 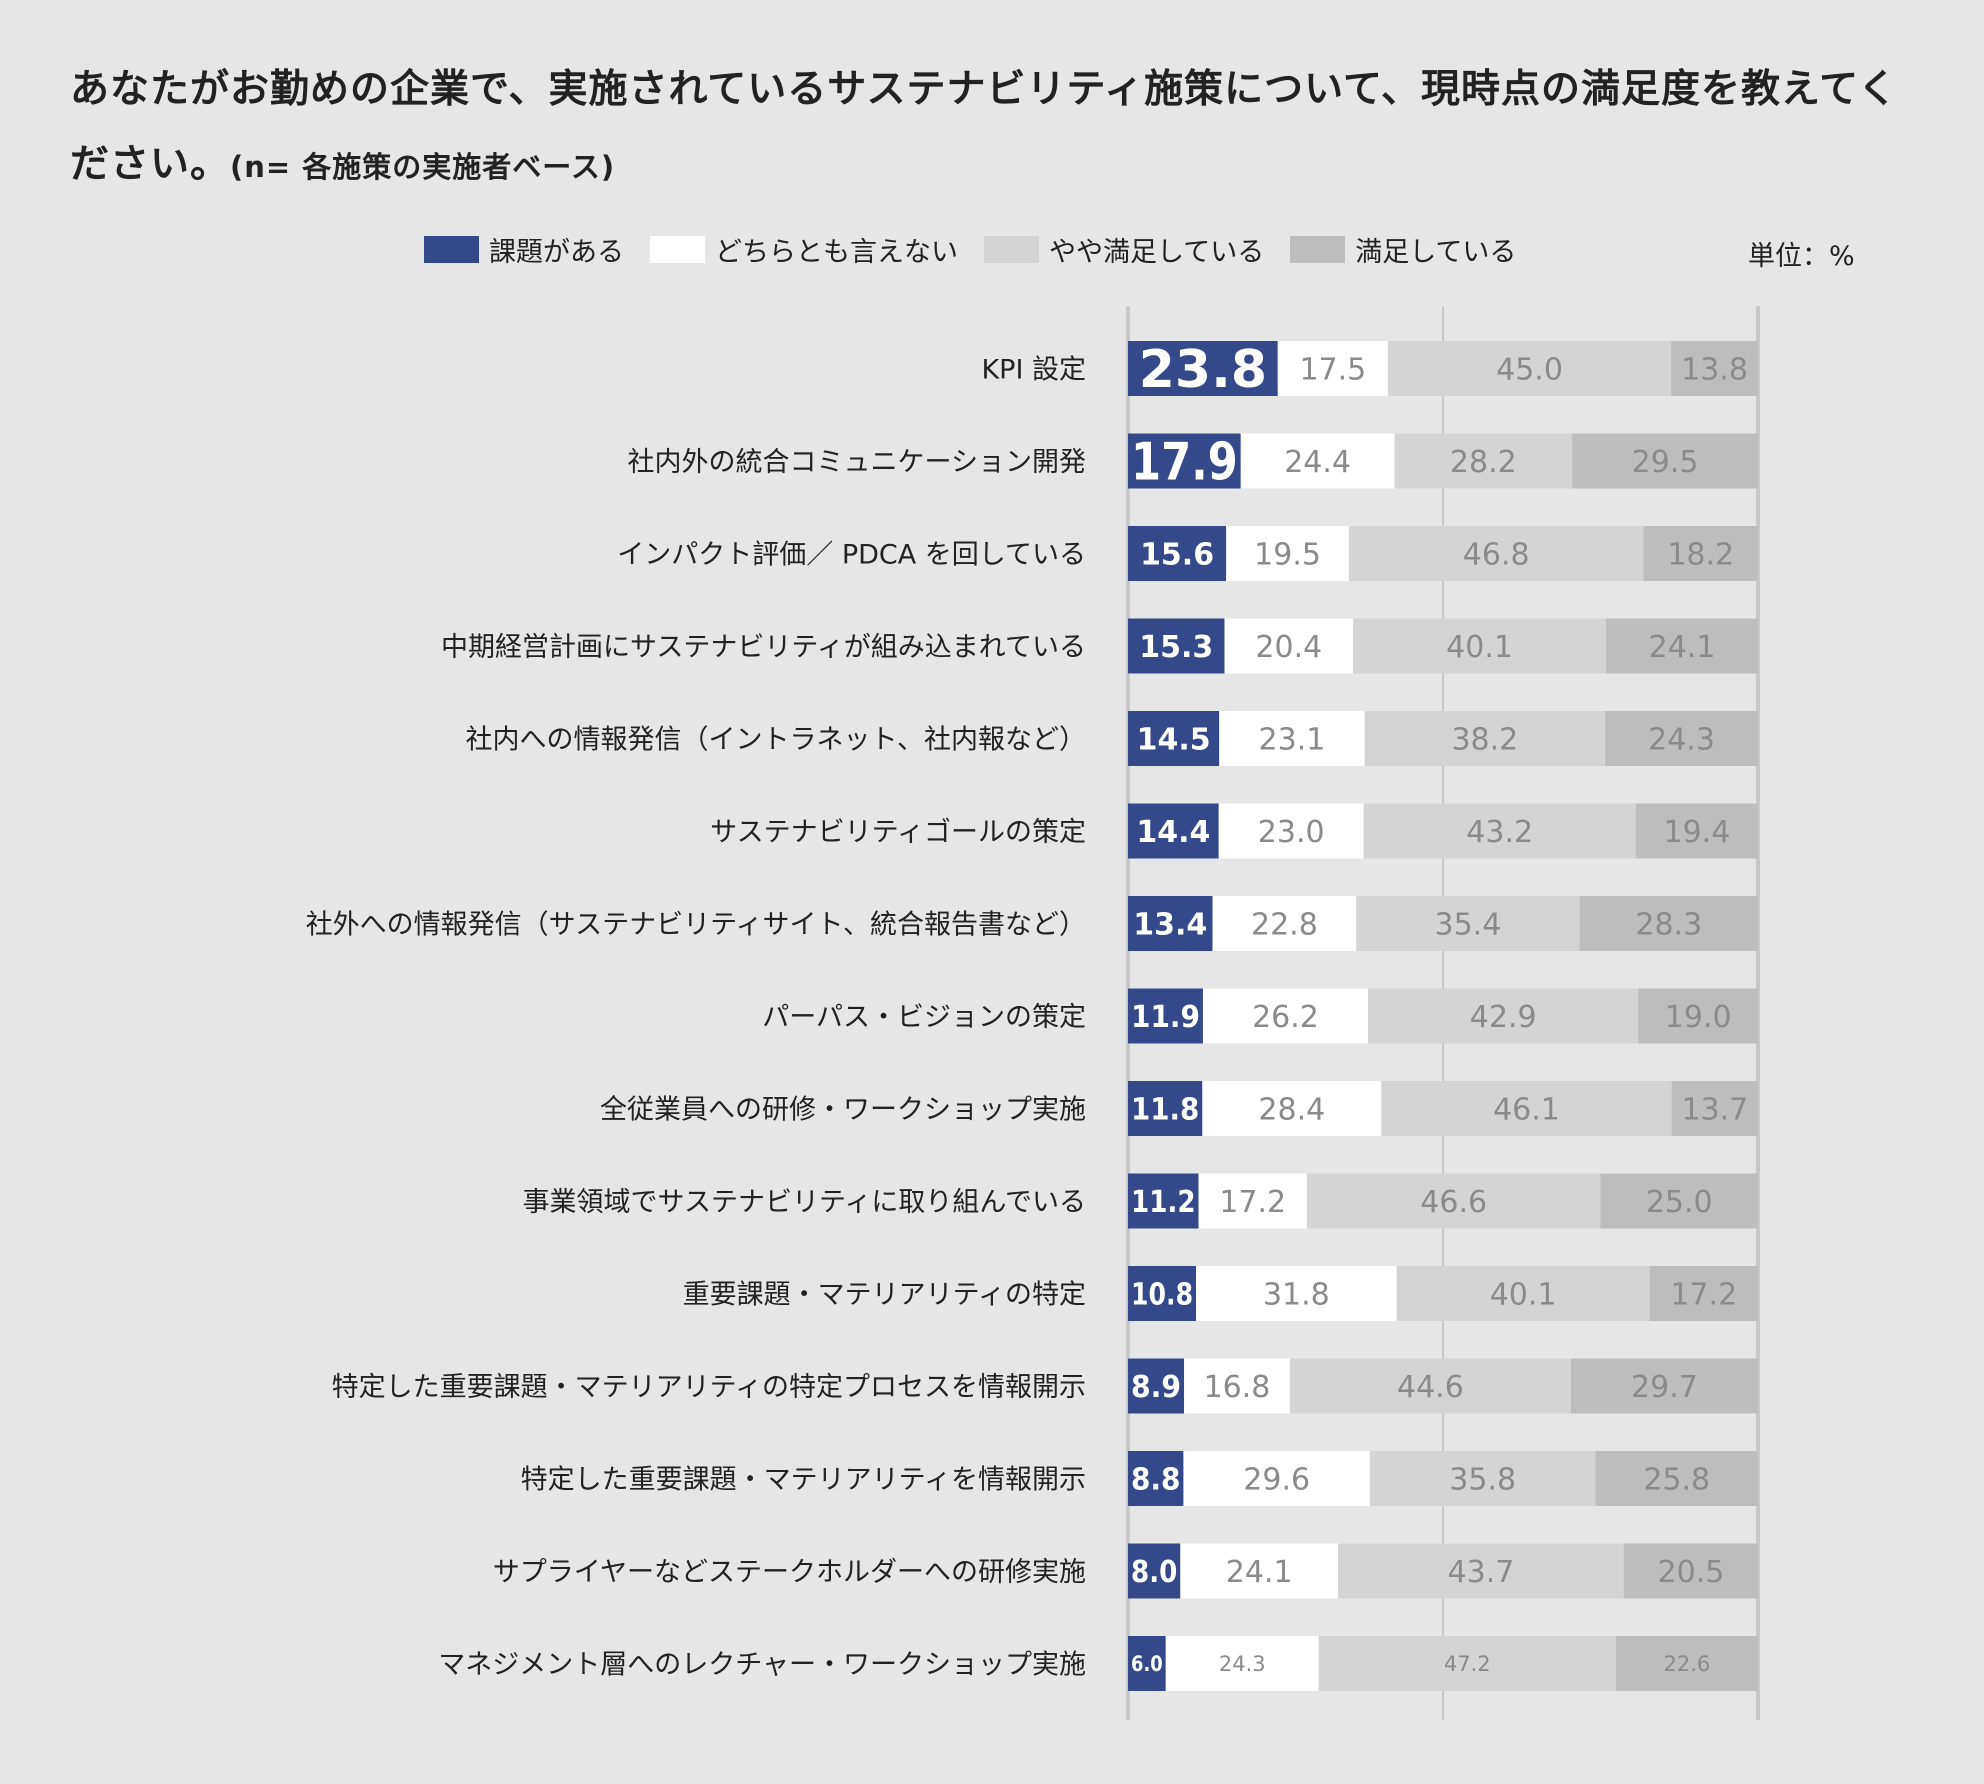 I want to click on value-label-somewhat-satisfied: 38.2, so click(x=1484, y=739).